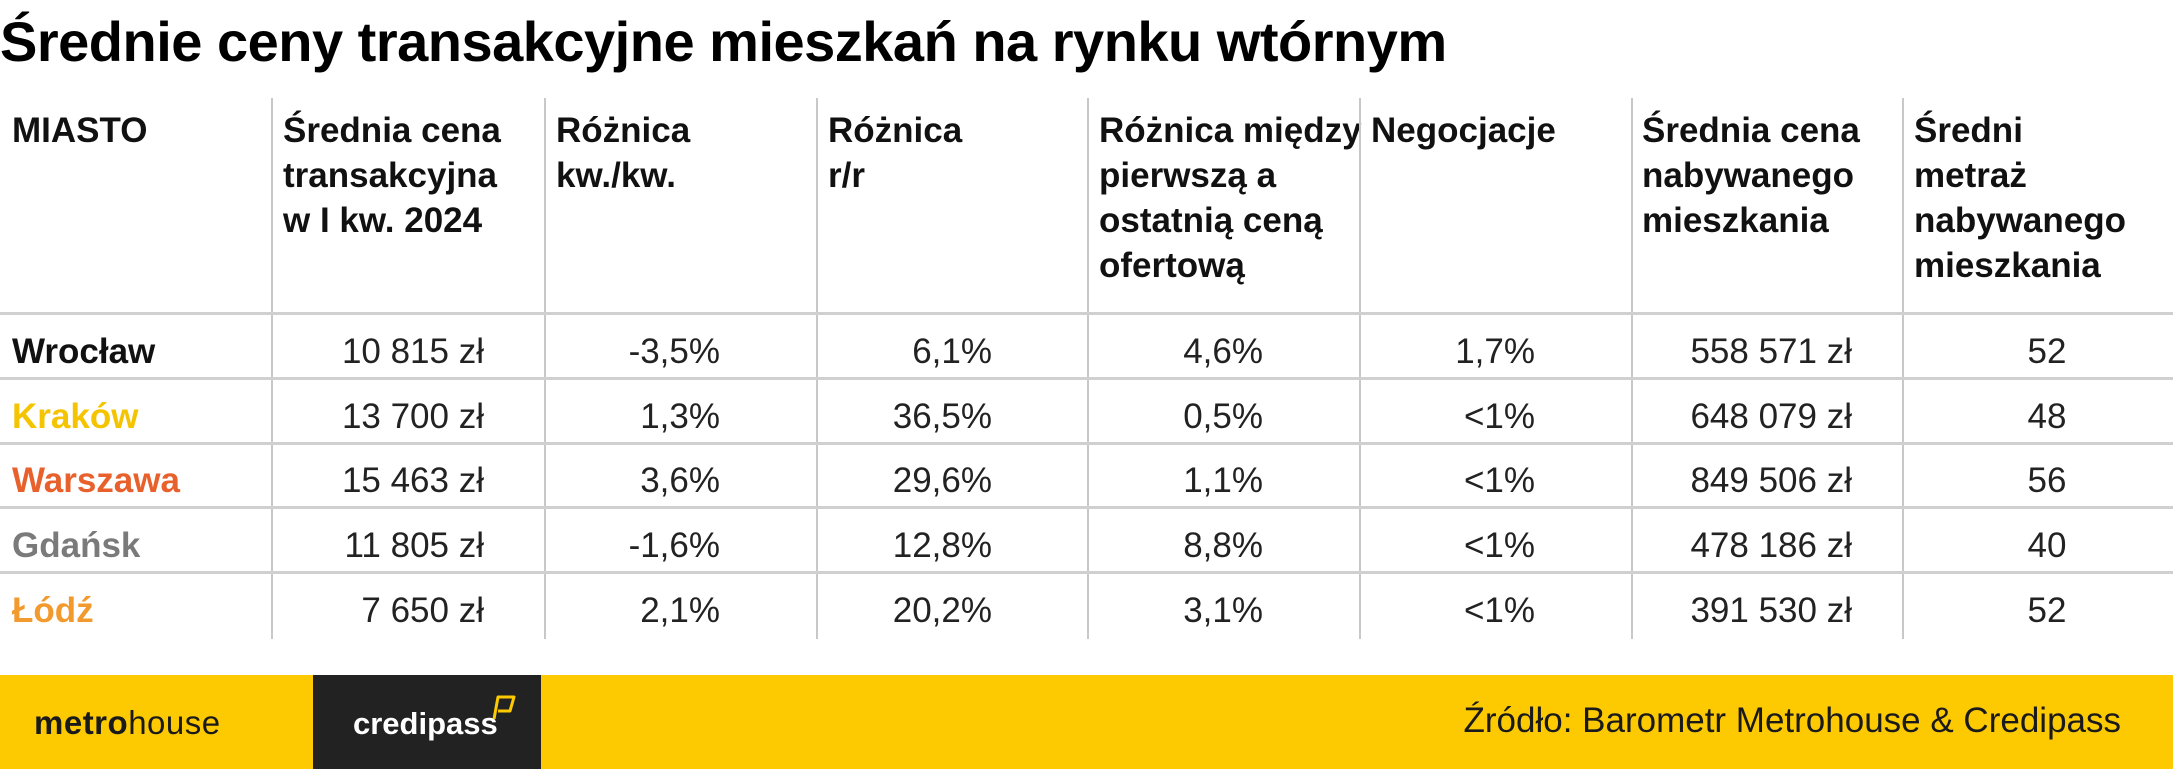 The image size is (2173, 769). I want to click on column-header: Średnia cena nabywanego mieszkania, so click(1751, 175).